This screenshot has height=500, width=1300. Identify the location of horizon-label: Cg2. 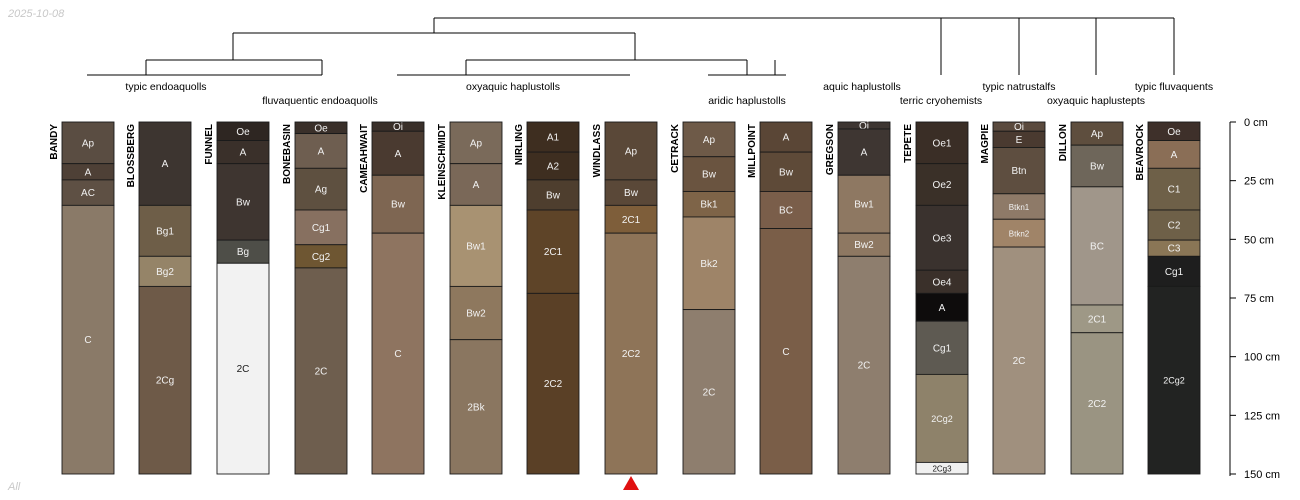
(321, 257).